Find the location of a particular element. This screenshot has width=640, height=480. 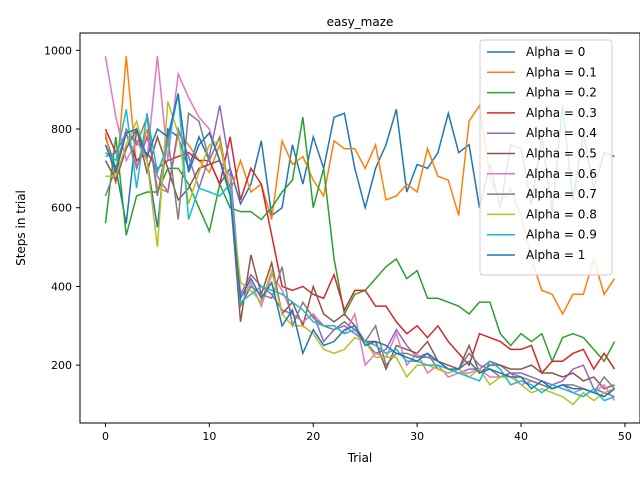

legend-label: Alpha = 0.3 is located at coordinates (561, 113).